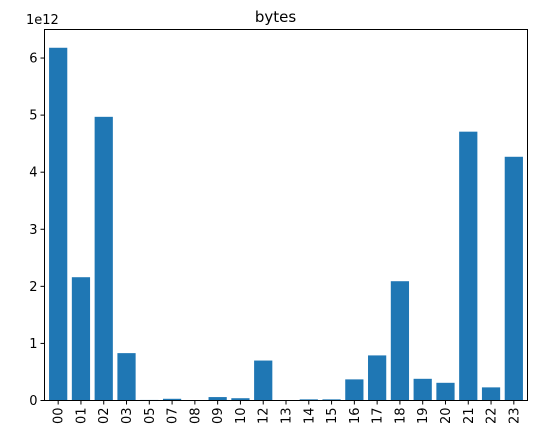  I want to click on y-tick-label: 3, so click(33, 230).